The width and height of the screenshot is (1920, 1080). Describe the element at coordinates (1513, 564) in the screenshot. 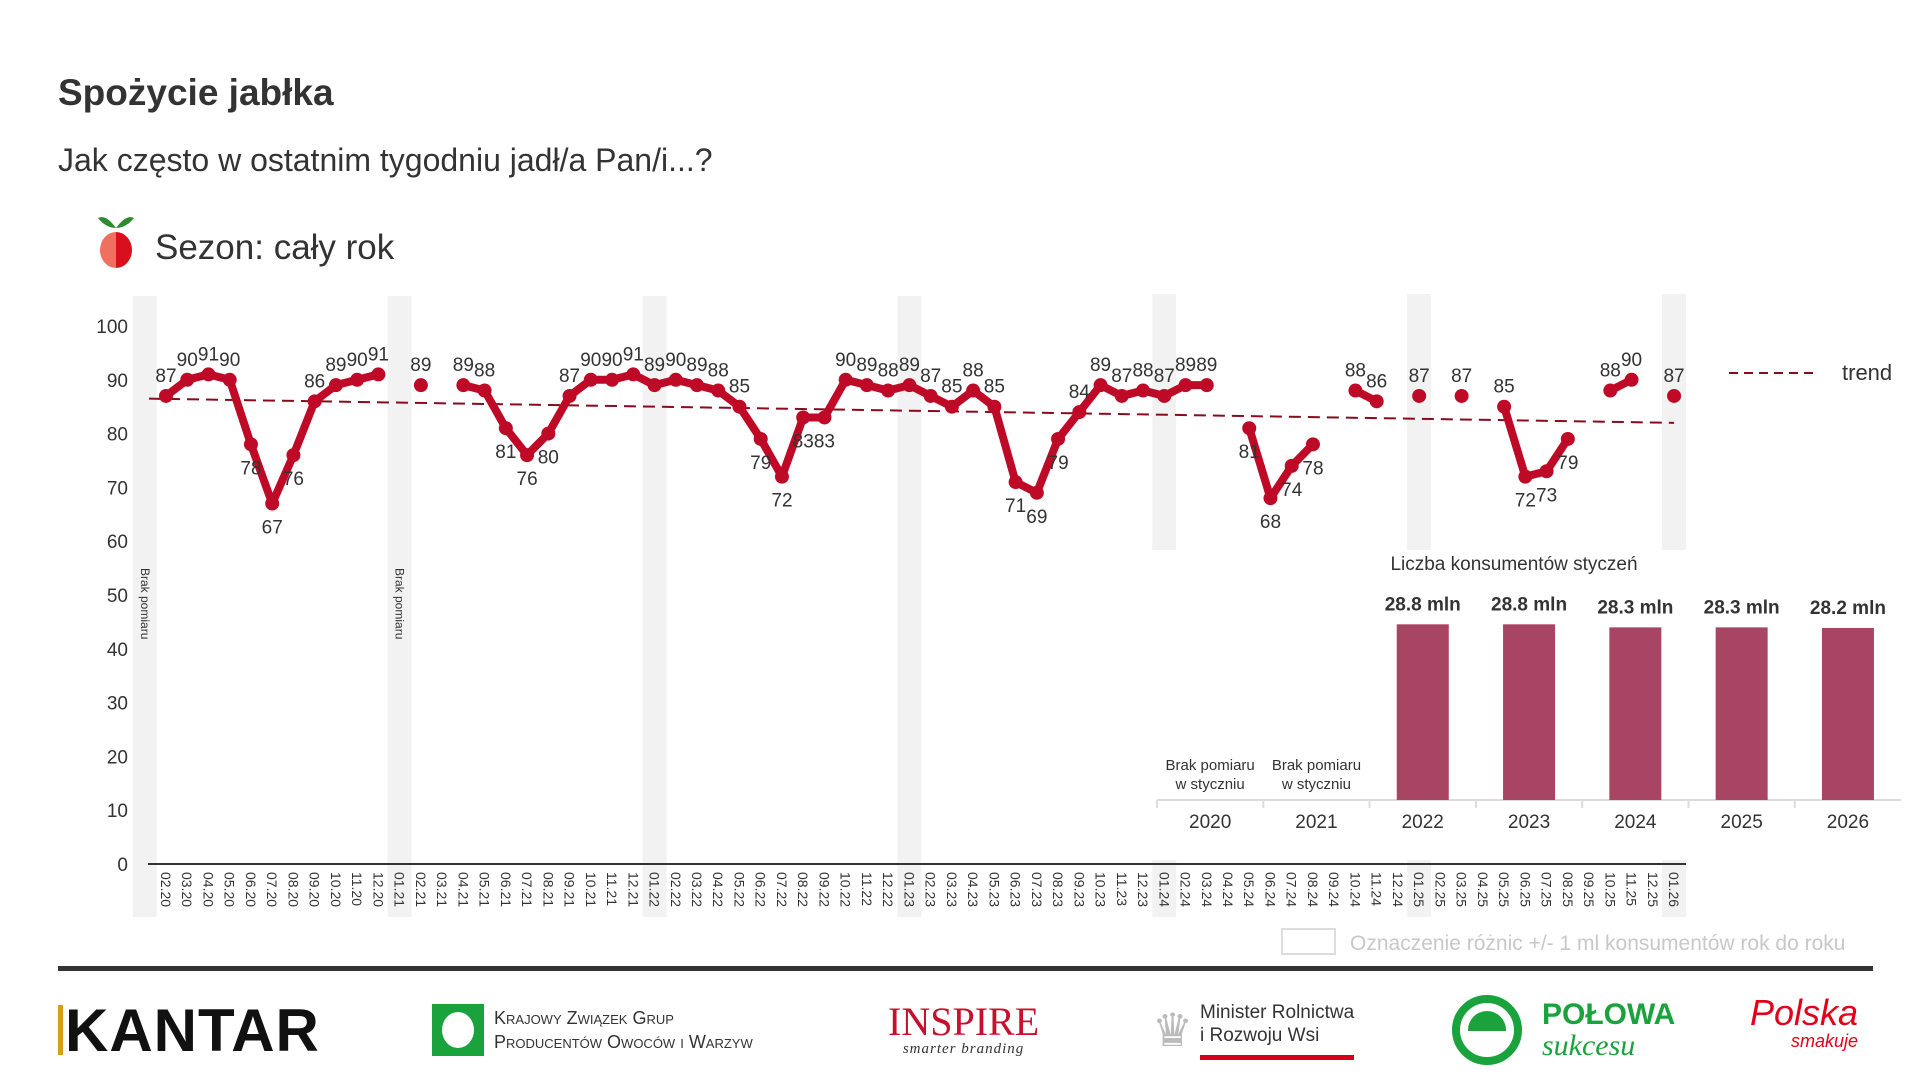

I see `inset-title: Liczba konsumentów styczeń` at that location.